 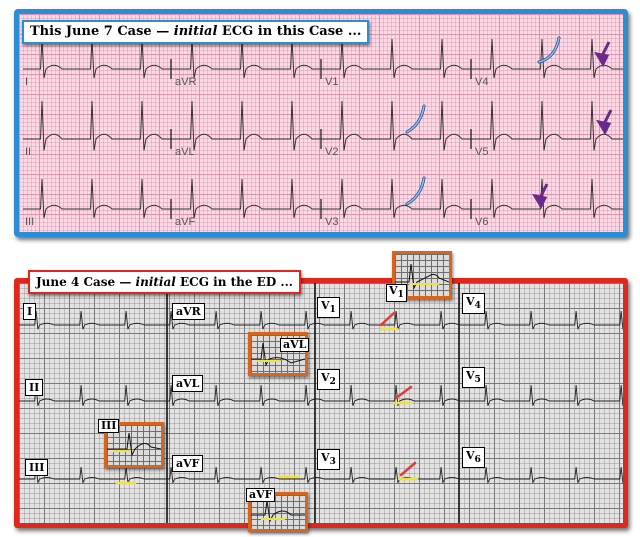 What do you see at coordinates (34, 387) in the screenshot?
I see `lead-box-II: II` at bounding box center [34, 387].